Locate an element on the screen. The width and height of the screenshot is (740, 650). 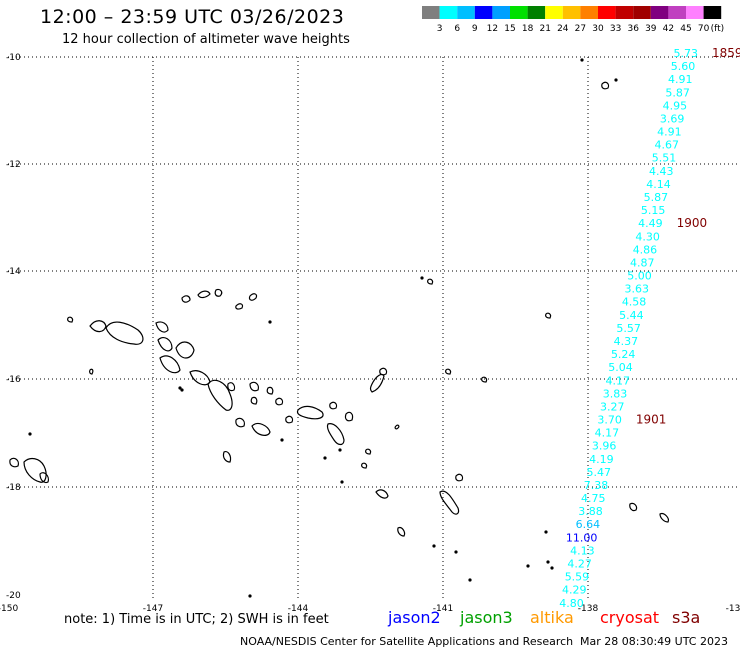
legend-s3a: s3a is located at coordinates (686, 617).